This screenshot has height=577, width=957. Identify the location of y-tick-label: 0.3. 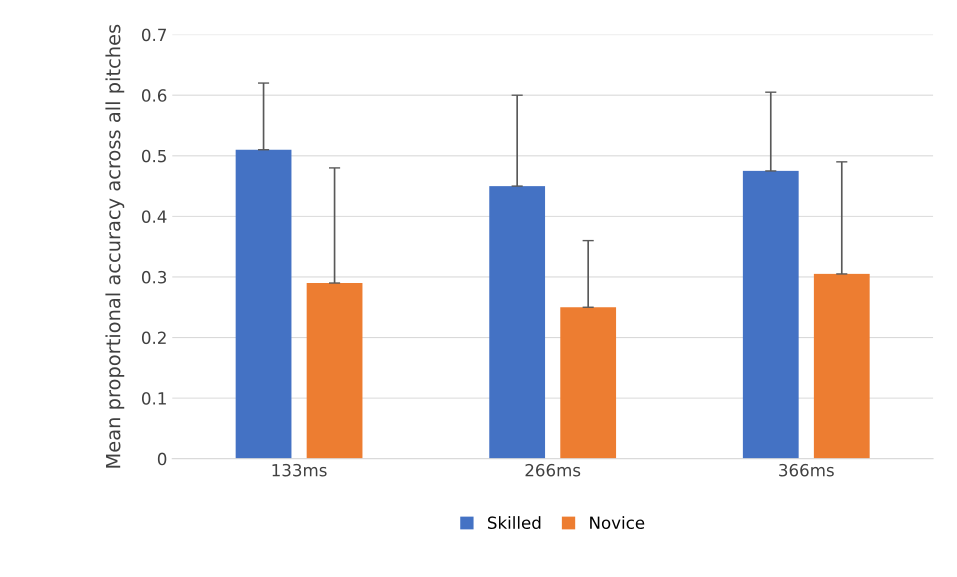
(154, 277).